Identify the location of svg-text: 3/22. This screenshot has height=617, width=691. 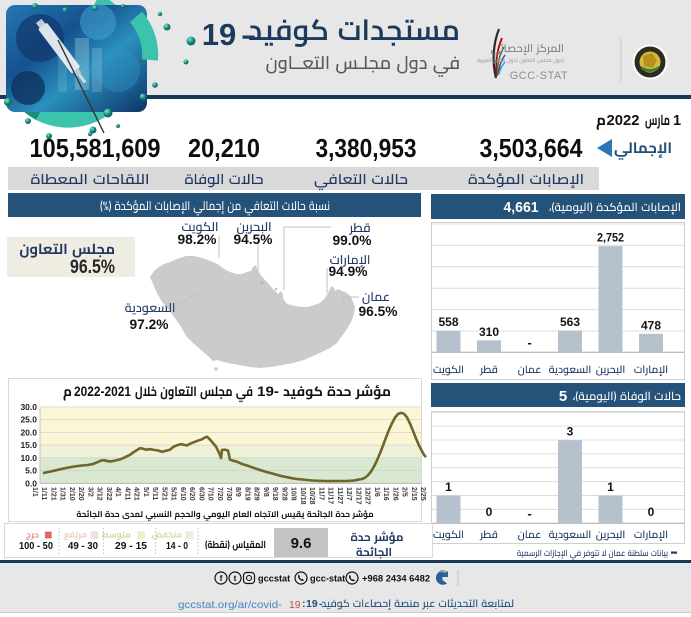
(108, 494).